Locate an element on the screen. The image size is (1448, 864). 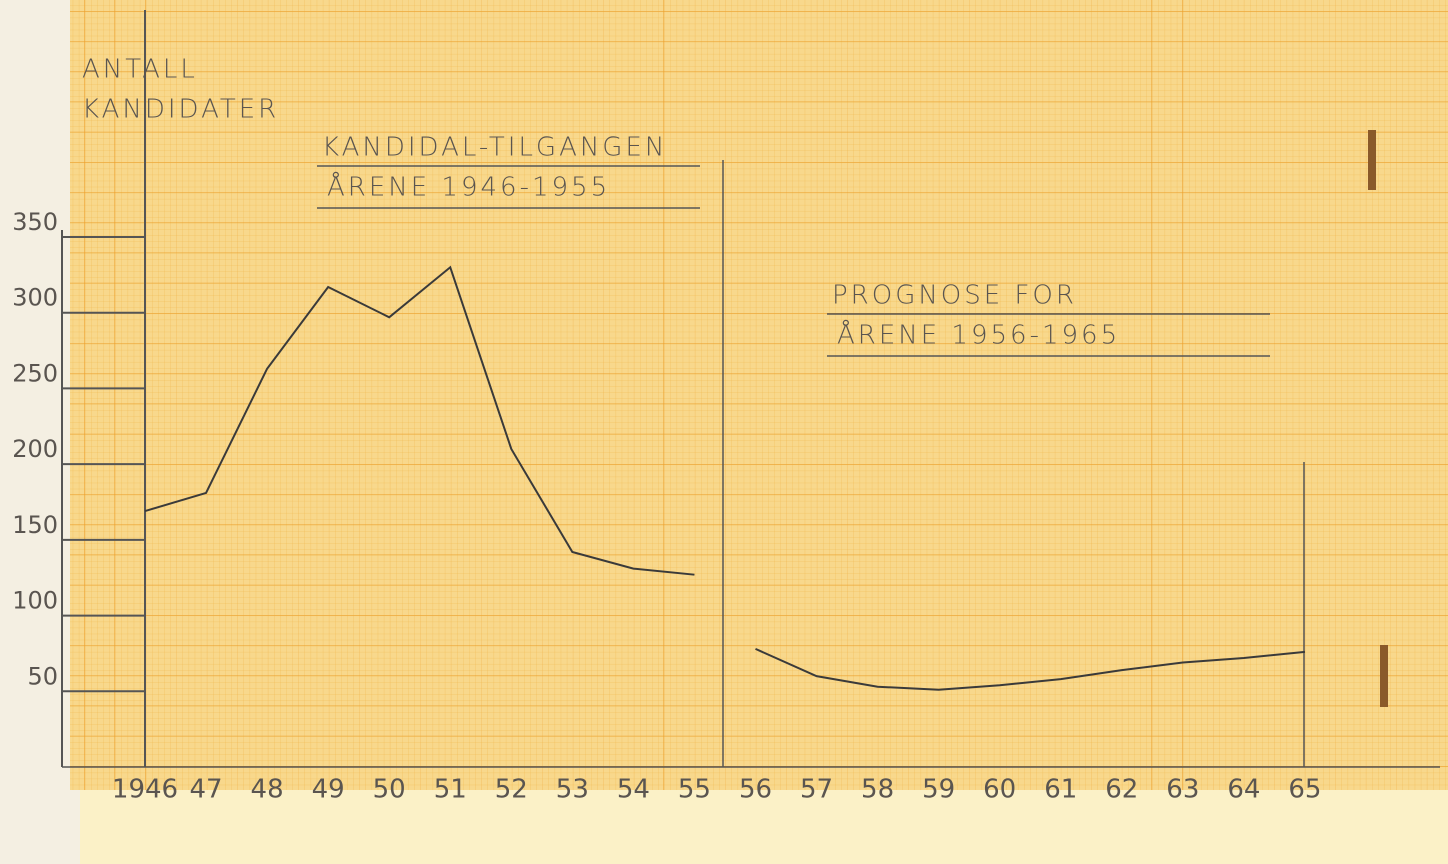
x-tick-label: 52 is located at coordinates (511, 790).